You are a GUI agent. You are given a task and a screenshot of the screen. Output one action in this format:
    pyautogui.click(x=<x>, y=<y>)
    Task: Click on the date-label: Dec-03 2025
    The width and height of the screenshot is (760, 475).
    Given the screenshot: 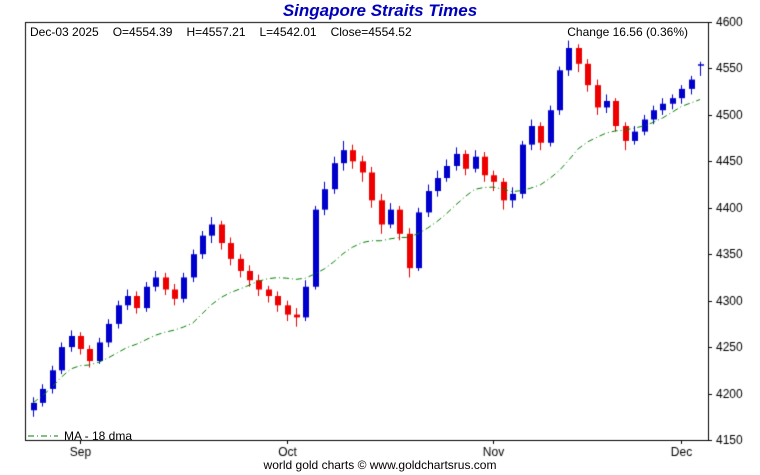 What is the action you would take?
    pyautogui.click(x=64, y=32)
    